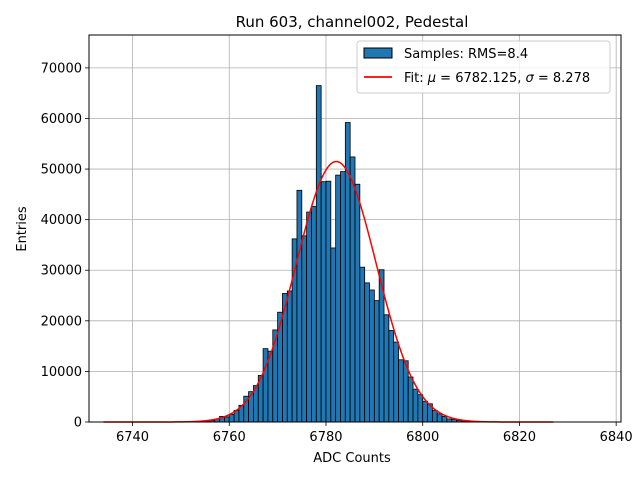 The height and width of the screenshot is (480, 640). Describe the element at coordinates (422, 437) in the screenshot. I see `x-tick-label: 6800` at that location.